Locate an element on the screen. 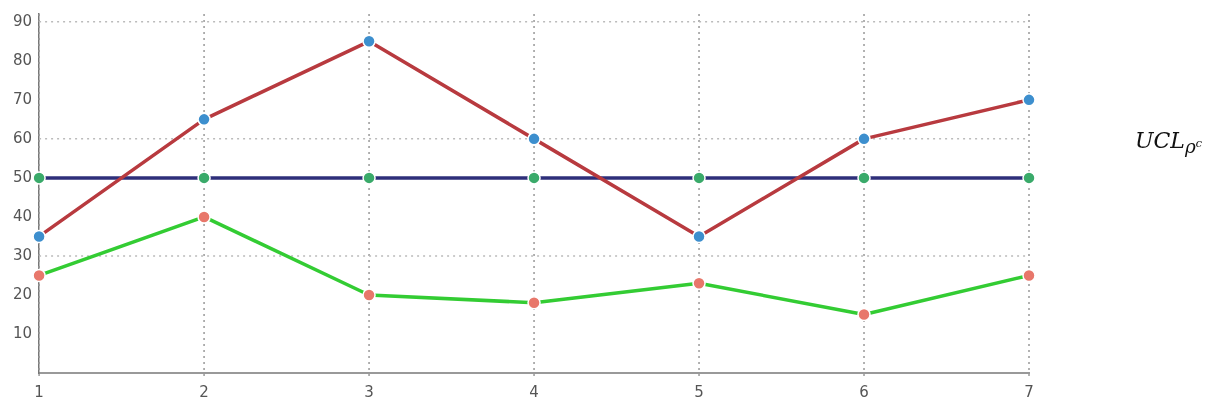 Image resolution: width=1219 pixels, height=409 pixels. x-tick-label: 7 is located at coordinates (1029, 391).